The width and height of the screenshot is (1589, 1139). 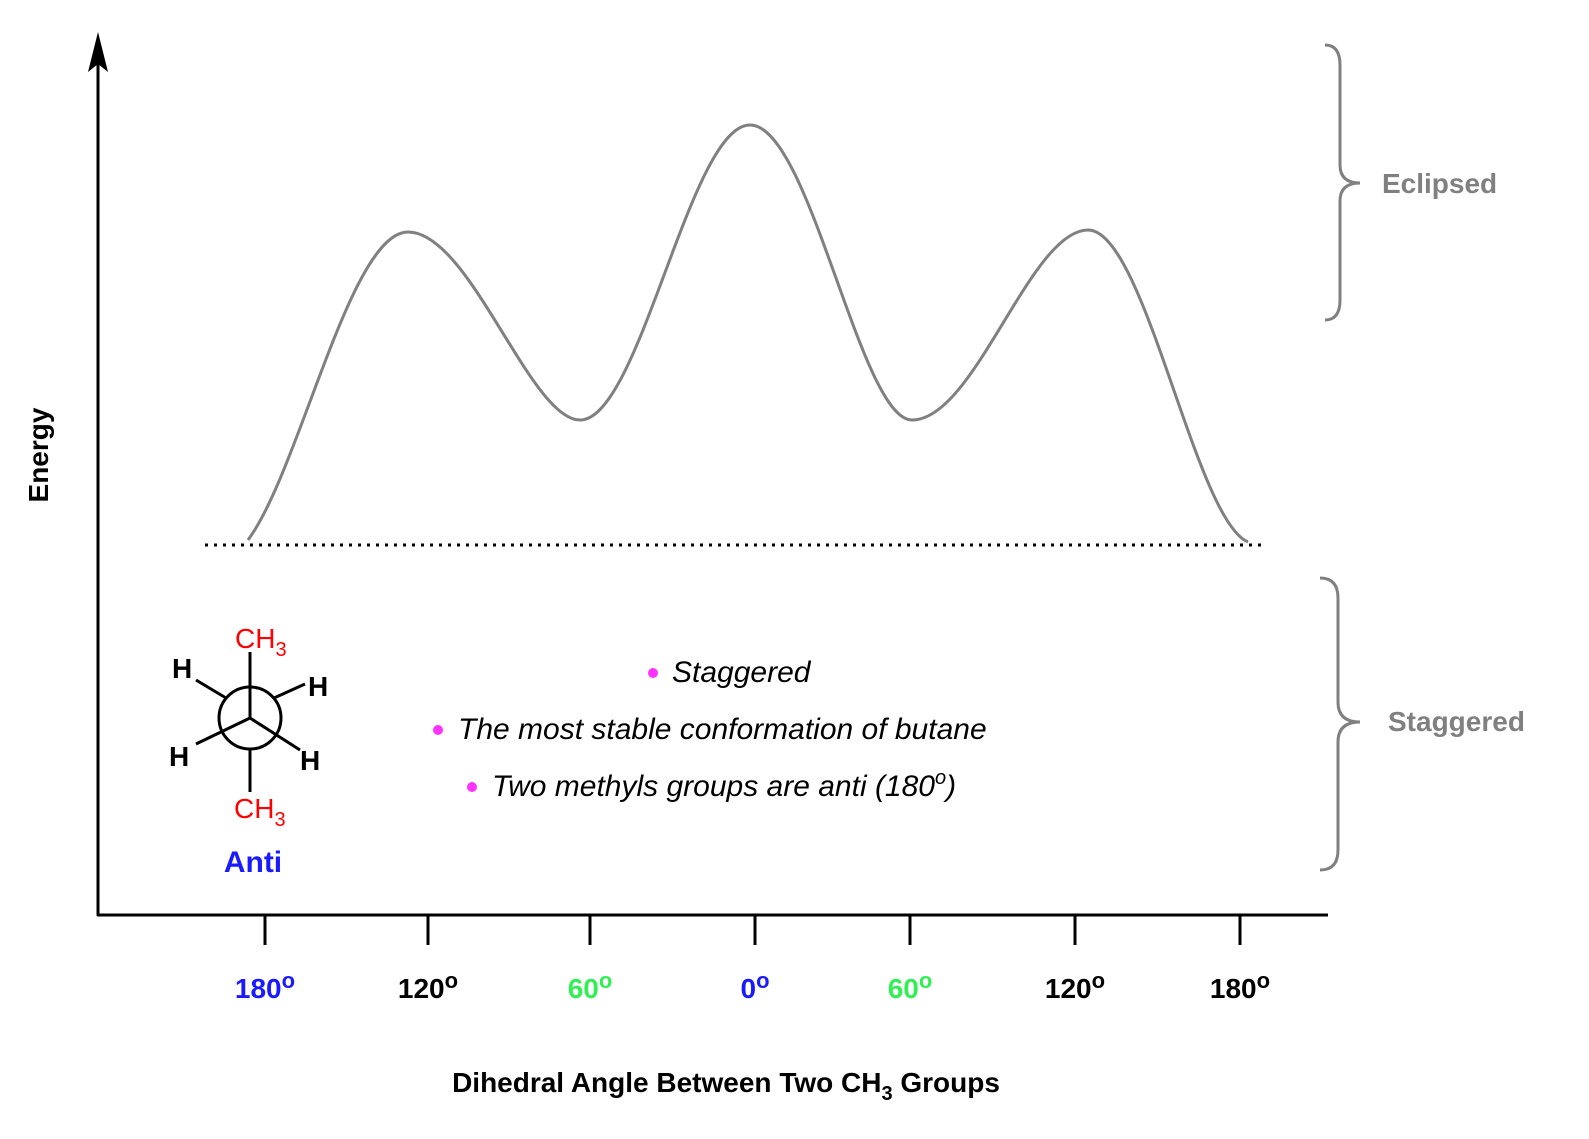 I want to click on axis-arrow, so click(x=98, y=52).